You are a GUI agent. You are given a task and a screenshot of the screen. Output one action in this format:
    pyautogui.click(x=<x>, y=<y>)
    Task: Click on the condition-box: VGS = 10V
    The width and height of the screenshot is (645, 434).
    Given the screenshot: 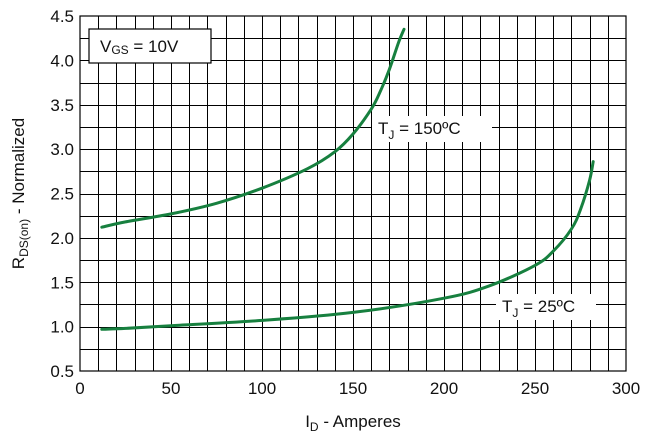 What is the action you would take?
    pyautogui.click(x=150, y=46)
    